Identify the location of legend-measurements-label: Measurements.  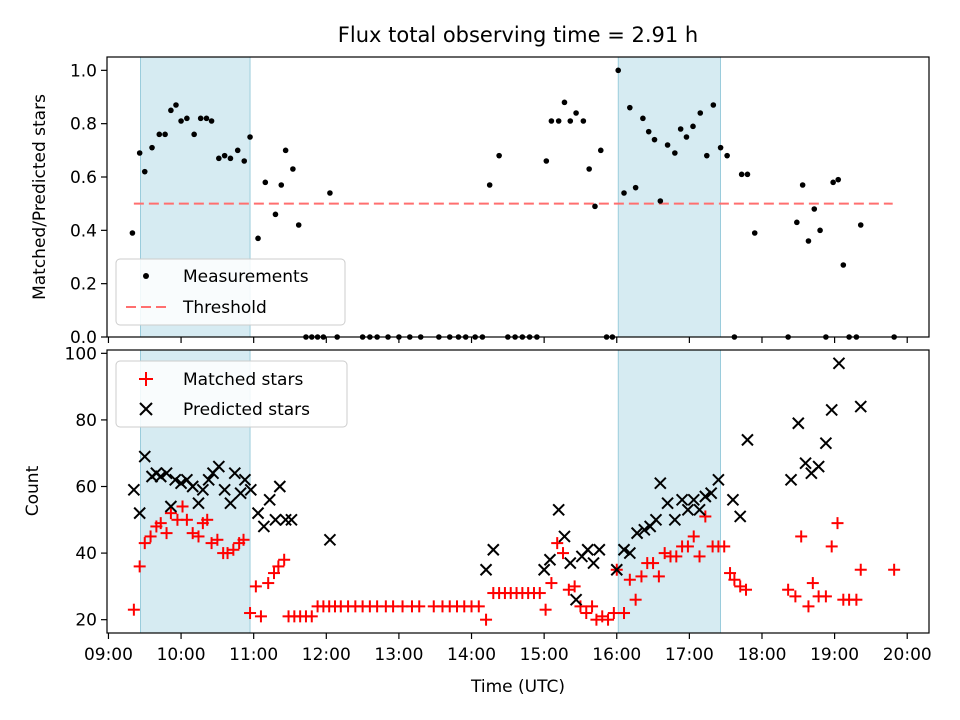
(246, 277).